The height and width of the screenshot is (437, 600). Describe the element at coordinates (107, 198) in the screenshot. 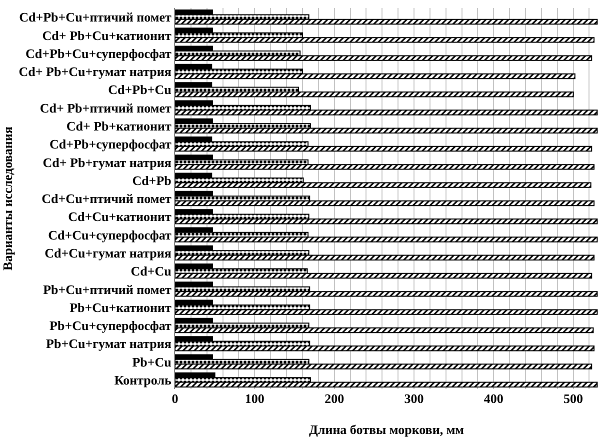

I see `y-tick-label: Cd+Cu+птичий помет` at that location.